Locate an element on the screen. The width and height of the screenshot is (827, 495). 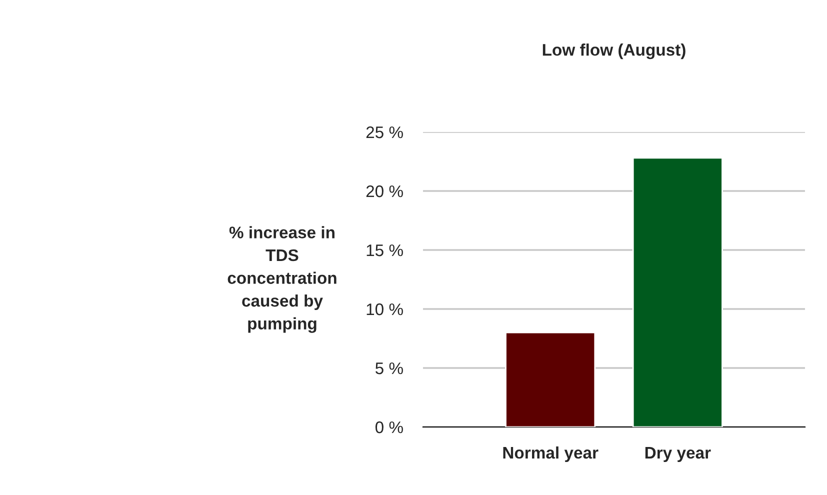
y-tick-label: 25 % is located at coordinates (384, 132).